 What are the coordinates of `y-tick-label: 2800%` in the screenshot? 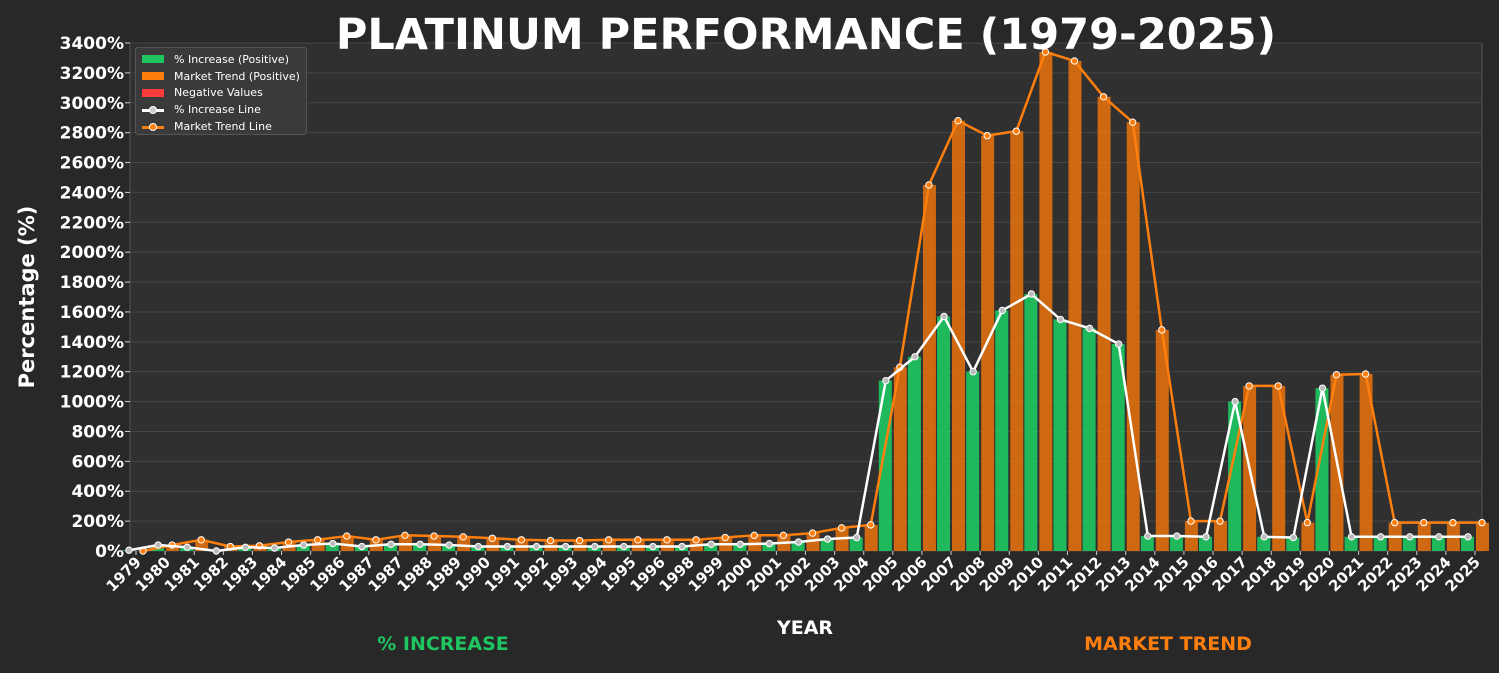 It's located at (92, 134).